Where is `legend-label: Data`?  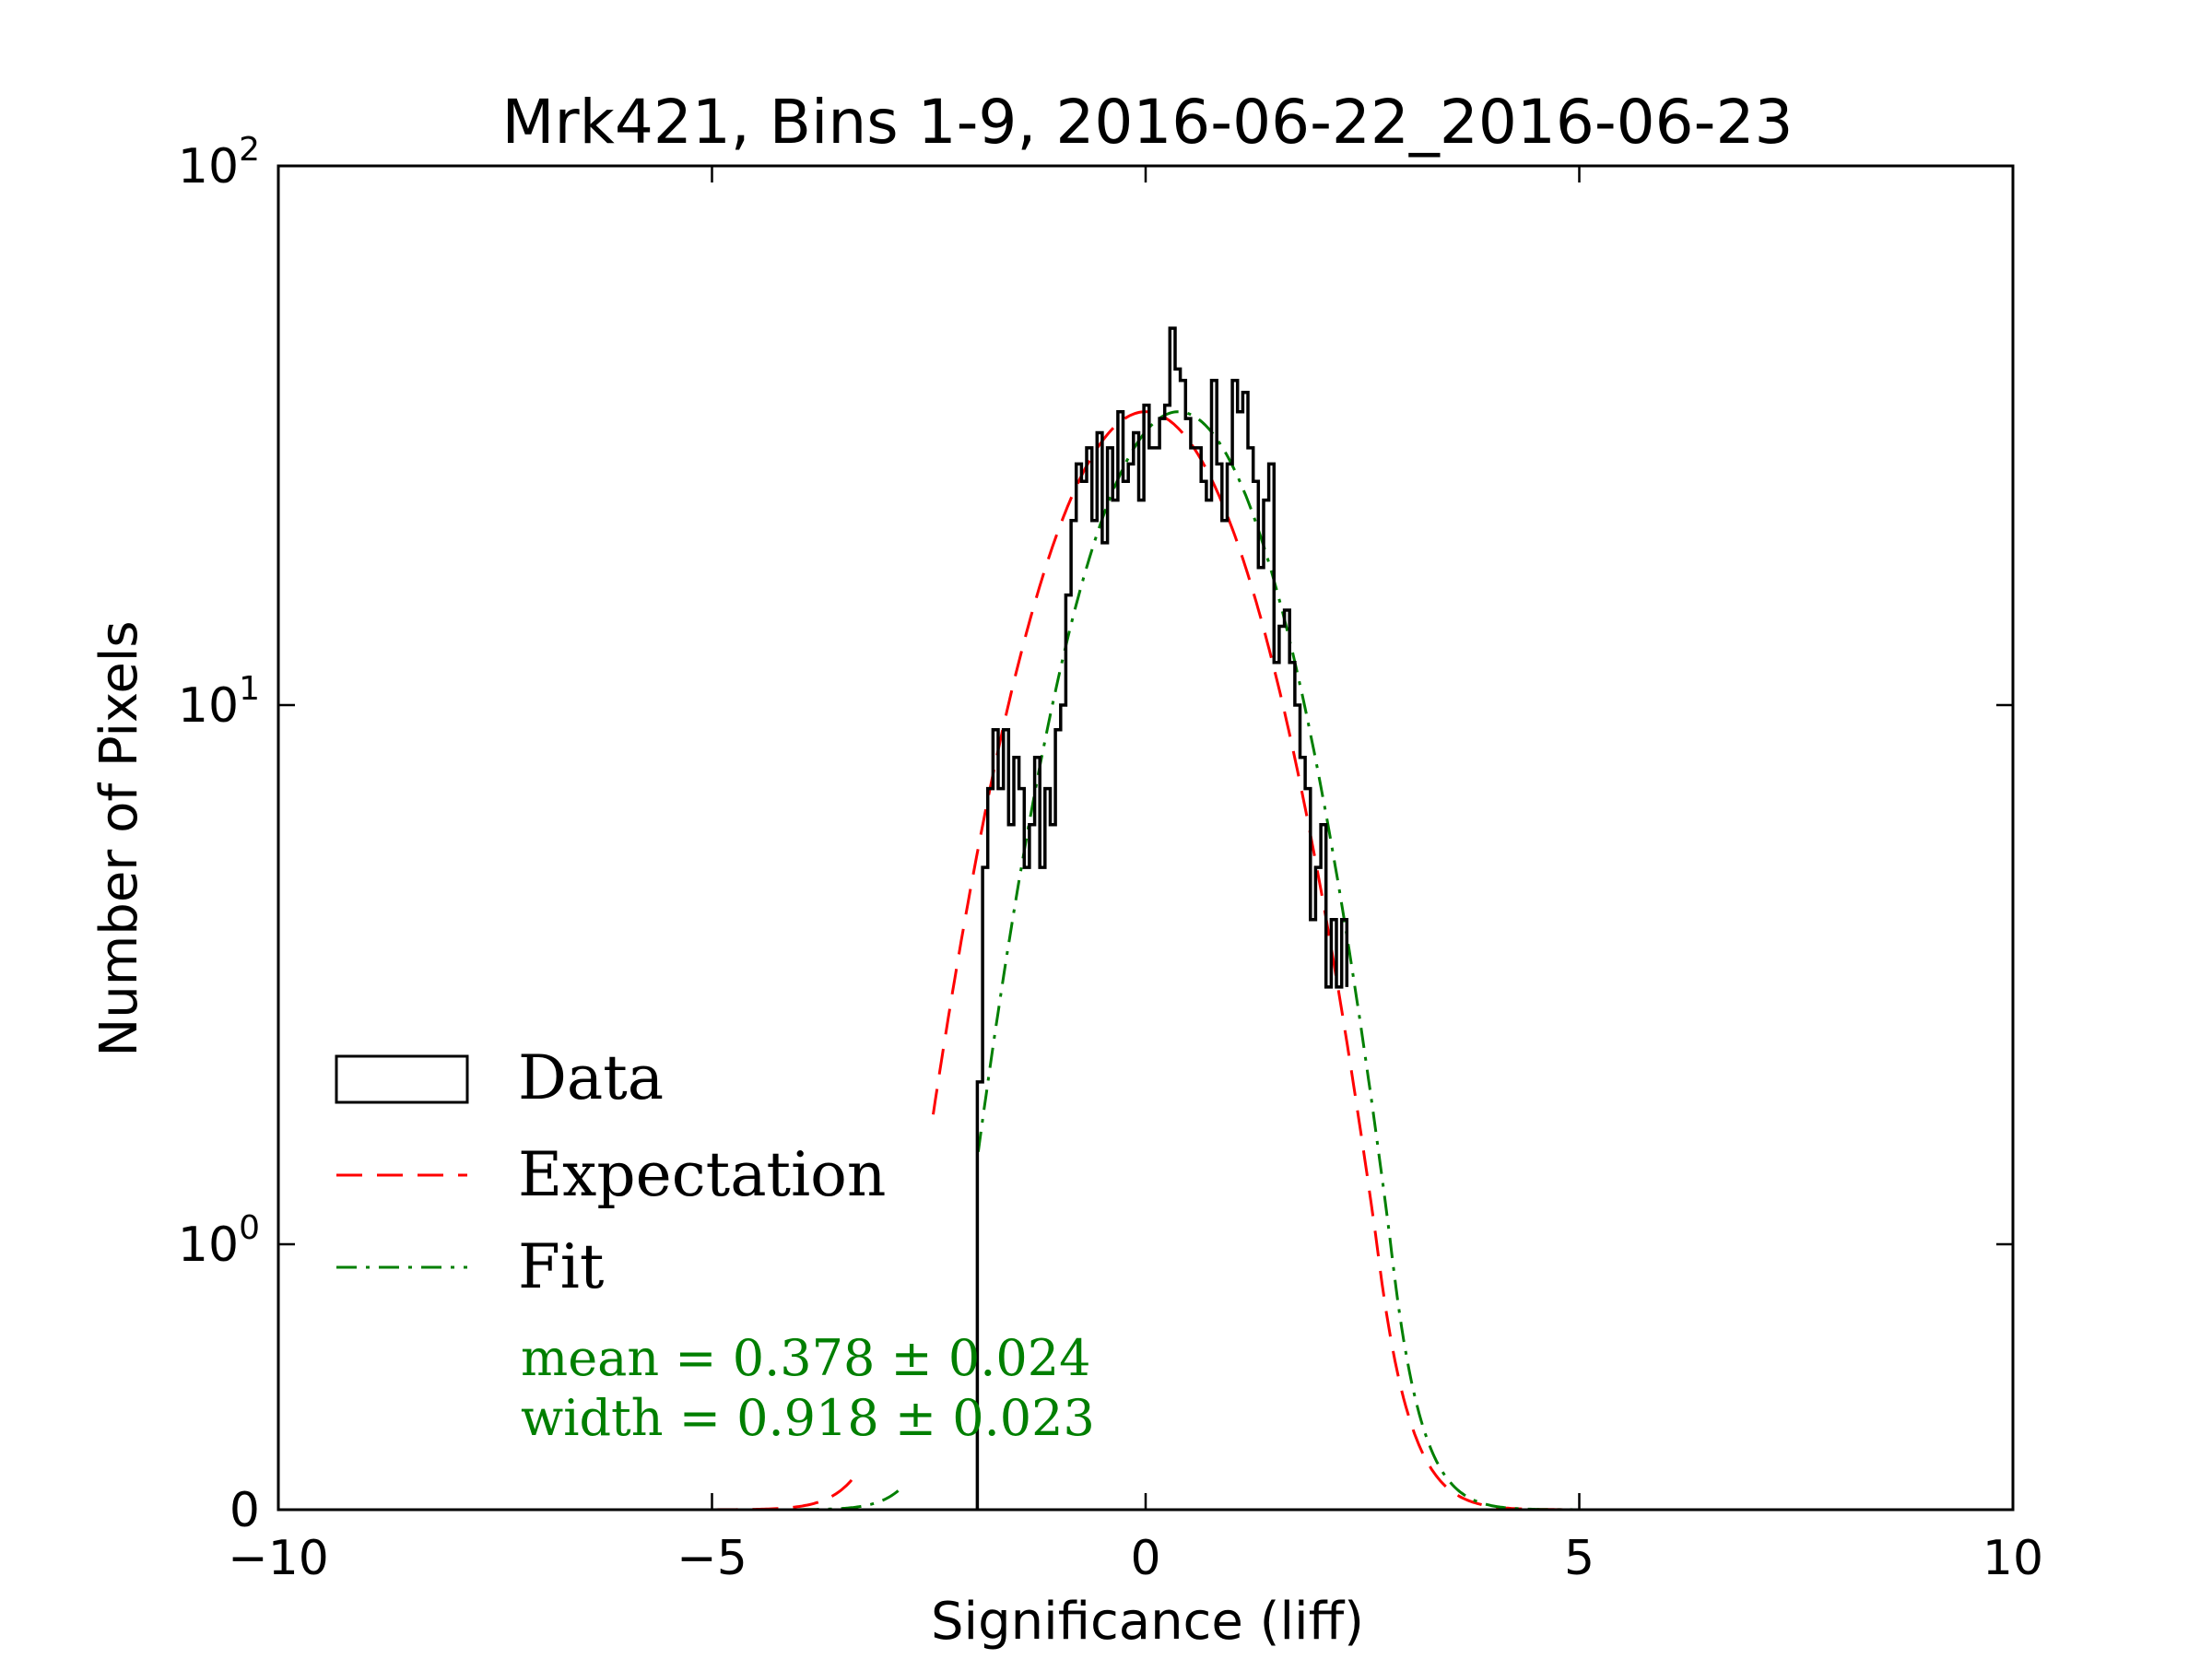
legend-label: Data is located at coordinates (591, 1077).